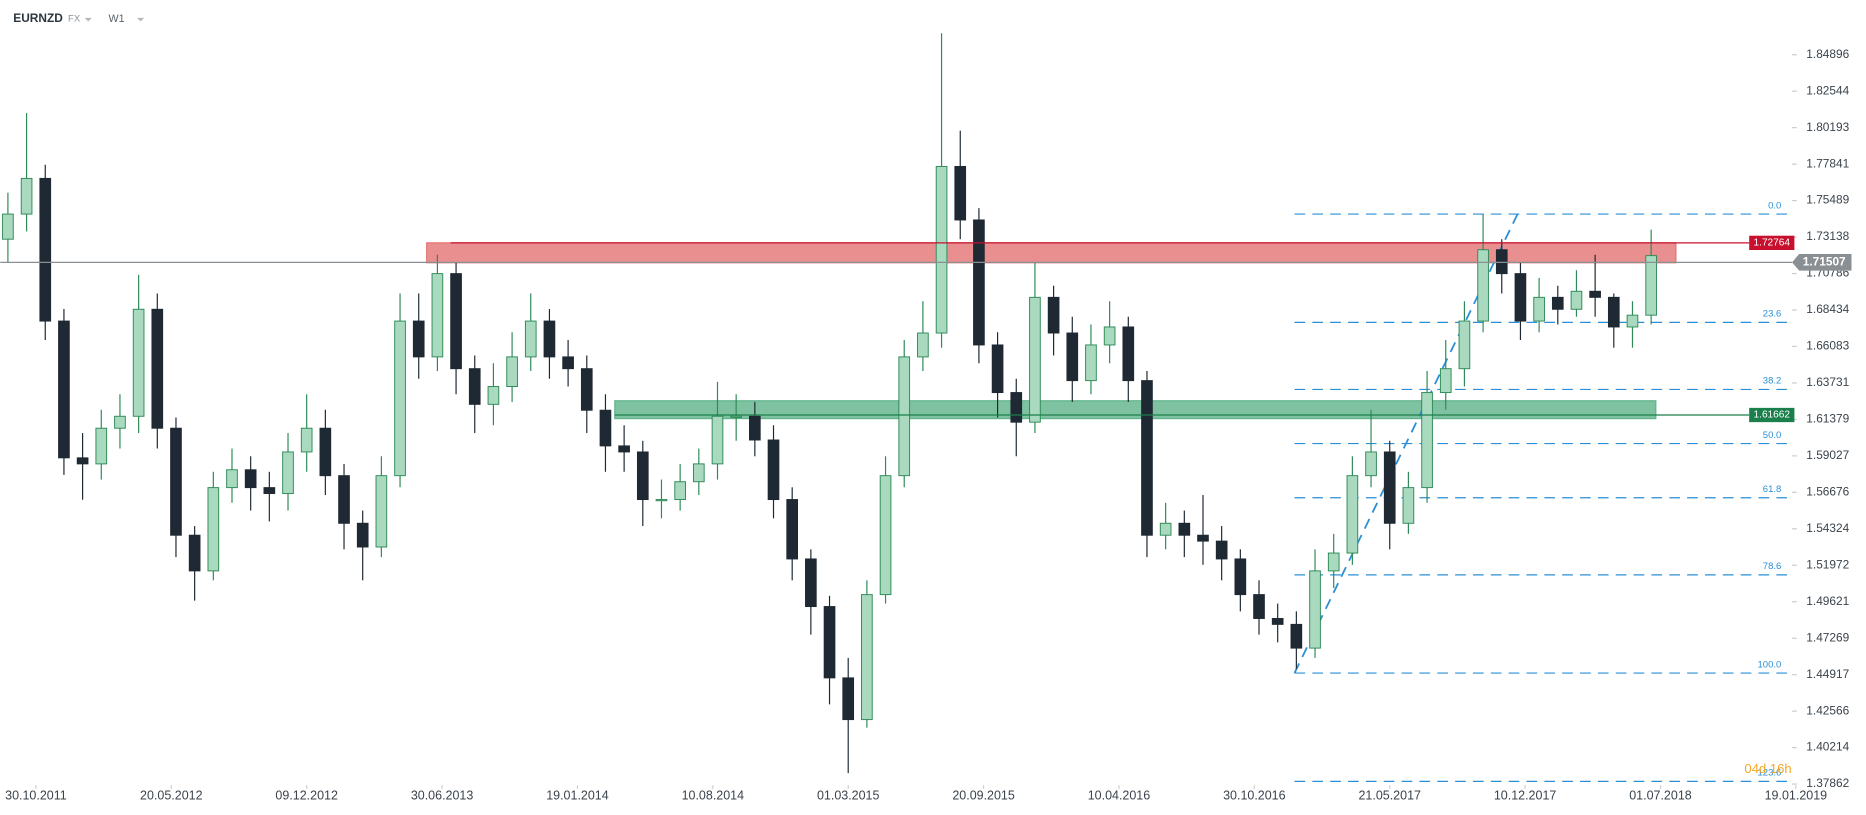  I want to click on fib-label: 38.2, so click(1772, 381).